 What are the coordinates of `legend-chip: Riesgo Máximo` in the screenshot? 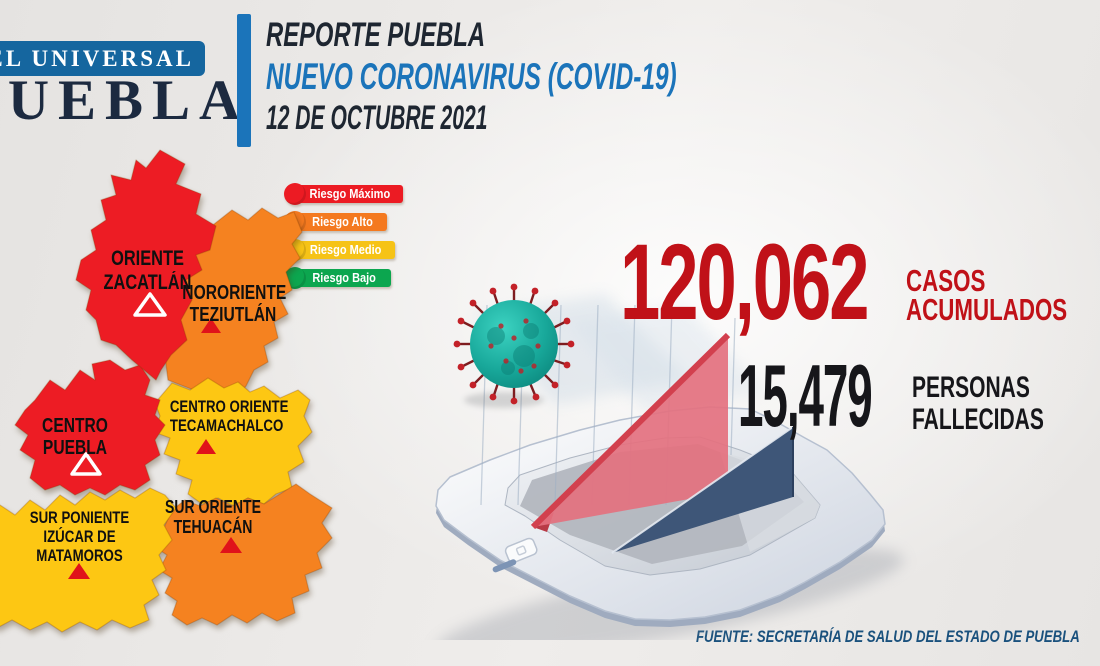 It's located at (350, 194).